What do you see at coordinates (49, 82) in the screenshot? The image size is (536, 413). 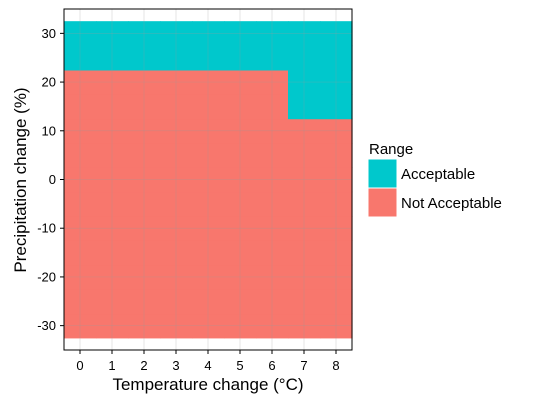 I see `y-tick-label: 20` at bounding box center [49, 82].